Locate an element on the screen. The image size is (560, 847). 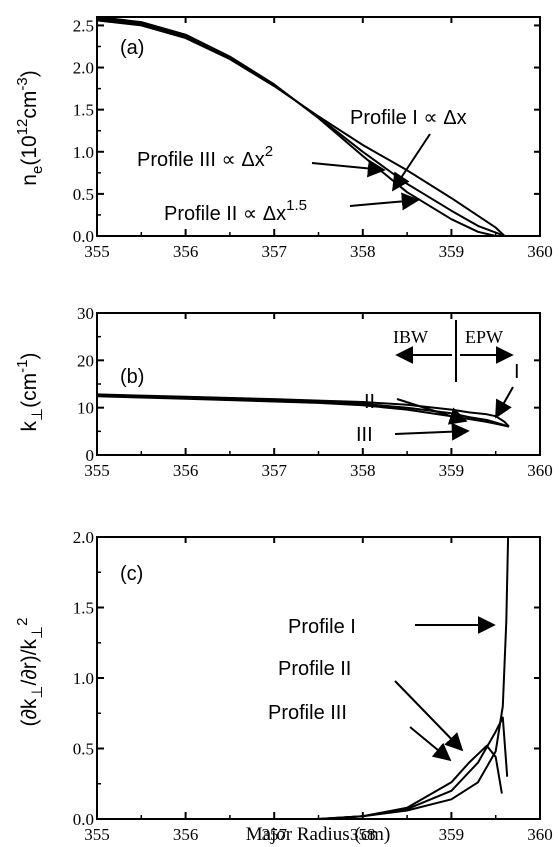
y-tick-label: 2.5 is located at coordinates (83, 25).